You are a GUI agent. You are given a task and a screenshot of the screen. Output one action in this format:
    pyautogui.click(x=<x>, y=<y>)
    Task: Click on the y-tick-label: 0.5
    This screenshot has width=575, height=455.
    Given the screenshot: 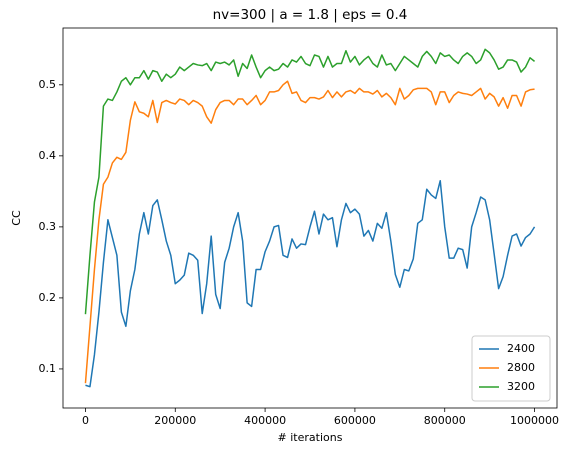 What is the action you would take?
    pyautogui.click(x=48, y=84)
    